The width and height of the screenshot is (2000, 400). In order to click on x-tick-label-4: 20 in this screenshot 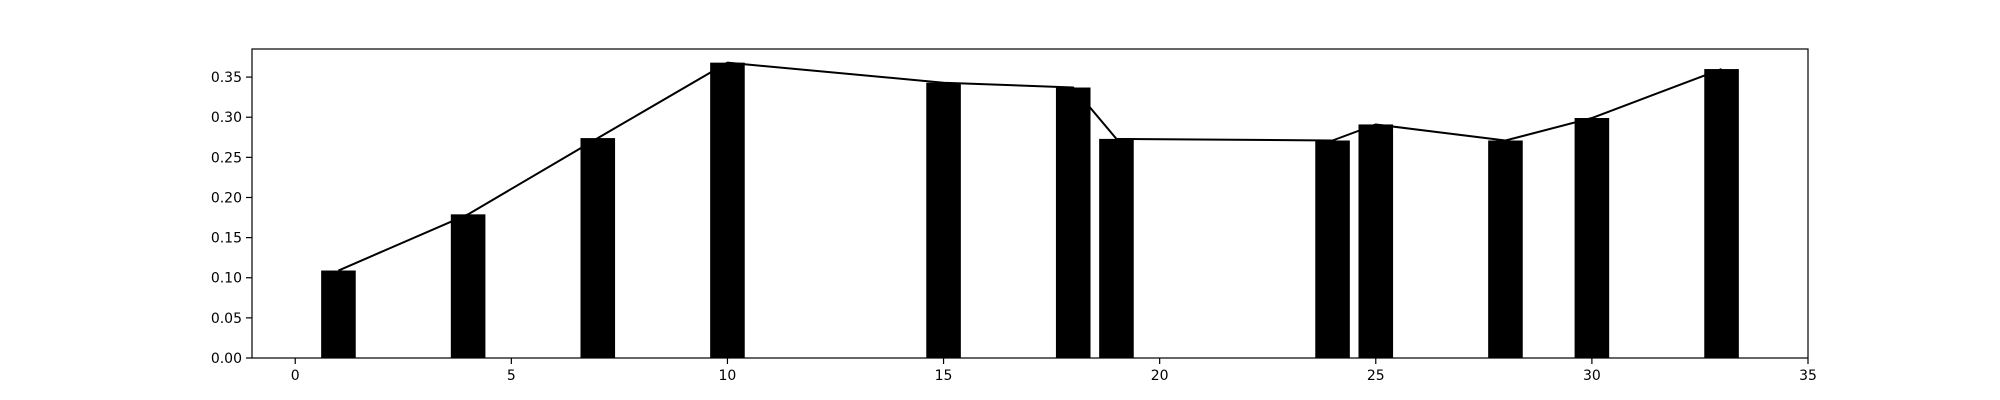, I will do `click(1160, 376)`.